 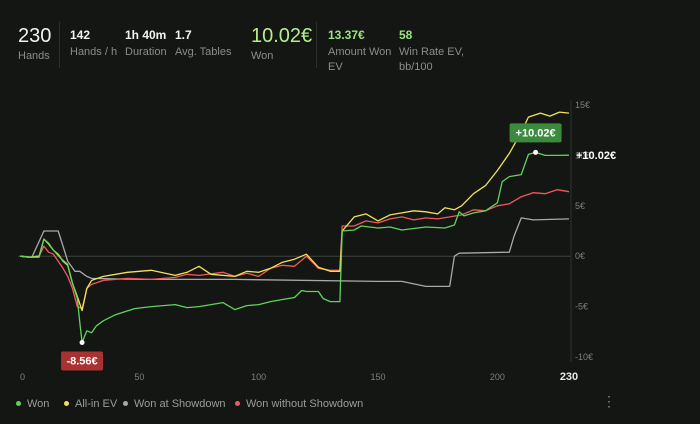 What do you see at coordinates (146, 44) in the screenshot?
I see `stat-duration: 1h 40m Duration` at bounding box center [146, 44].